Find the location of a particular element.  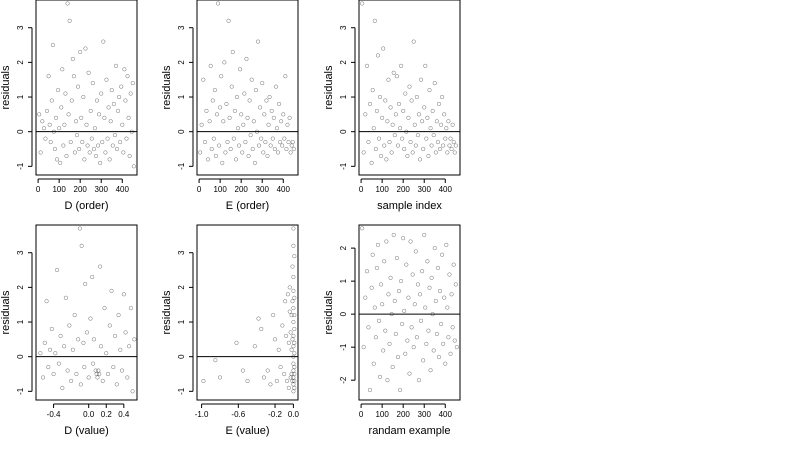

y-tick-label: 3 is located at coordinates (181, 252).